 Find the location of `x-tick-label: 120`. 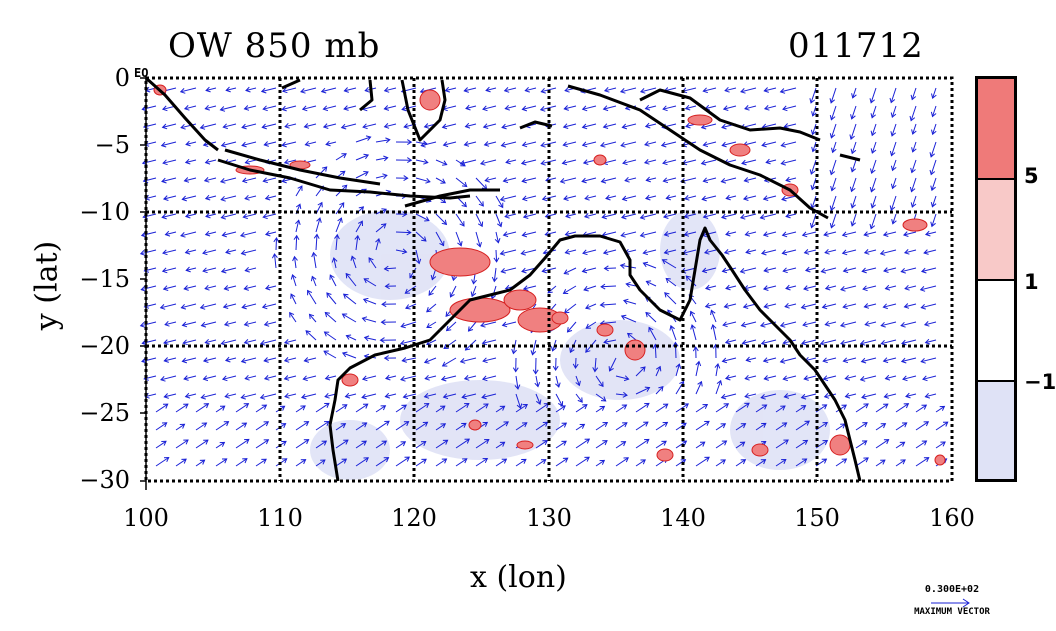

x-tick-label: 120 is located at coordinates (414, 518).